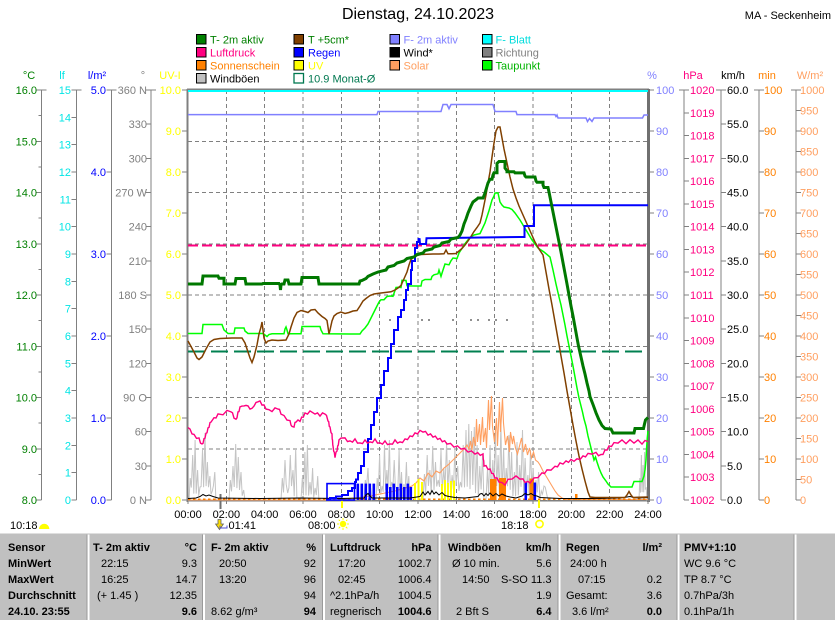 The image size is (835, 620). I want to click on svg-text: 0.7hPa/3h, so click(709, 596).